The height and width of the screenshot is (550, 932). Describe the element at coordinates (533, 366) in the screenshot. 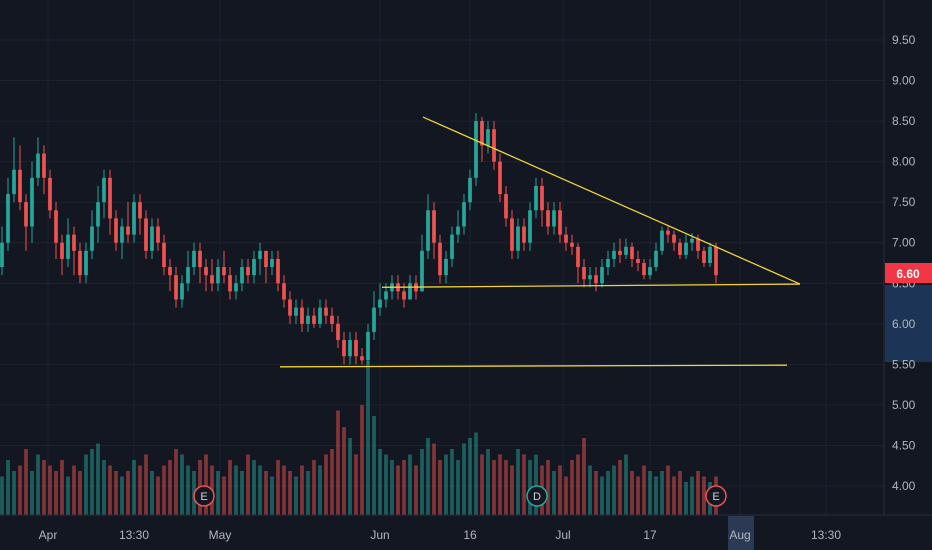

I see `support-trendline-lower` at that location.